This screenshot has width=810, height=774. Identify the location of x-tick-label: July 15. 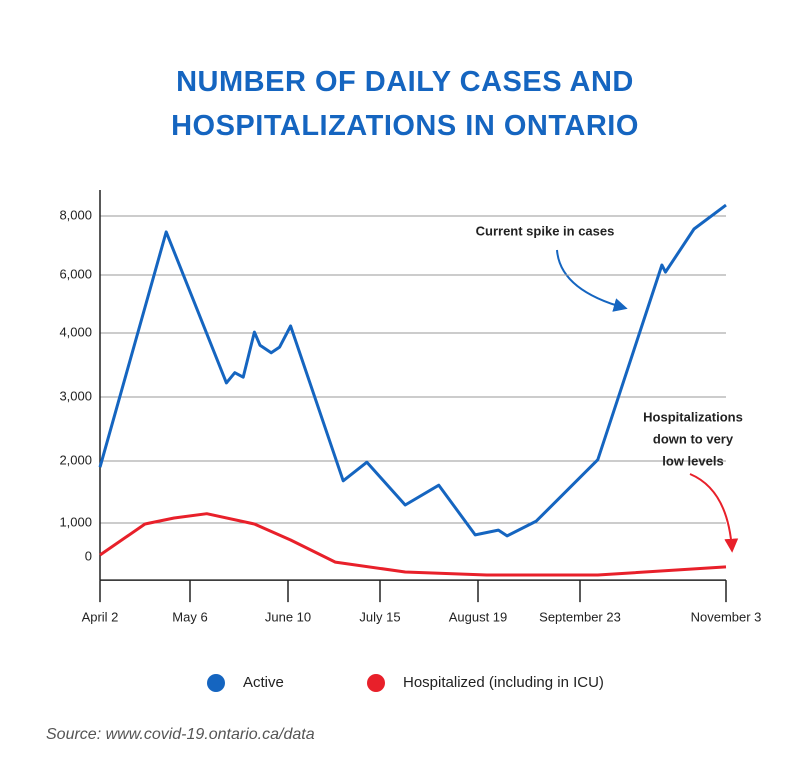
(379, 617).